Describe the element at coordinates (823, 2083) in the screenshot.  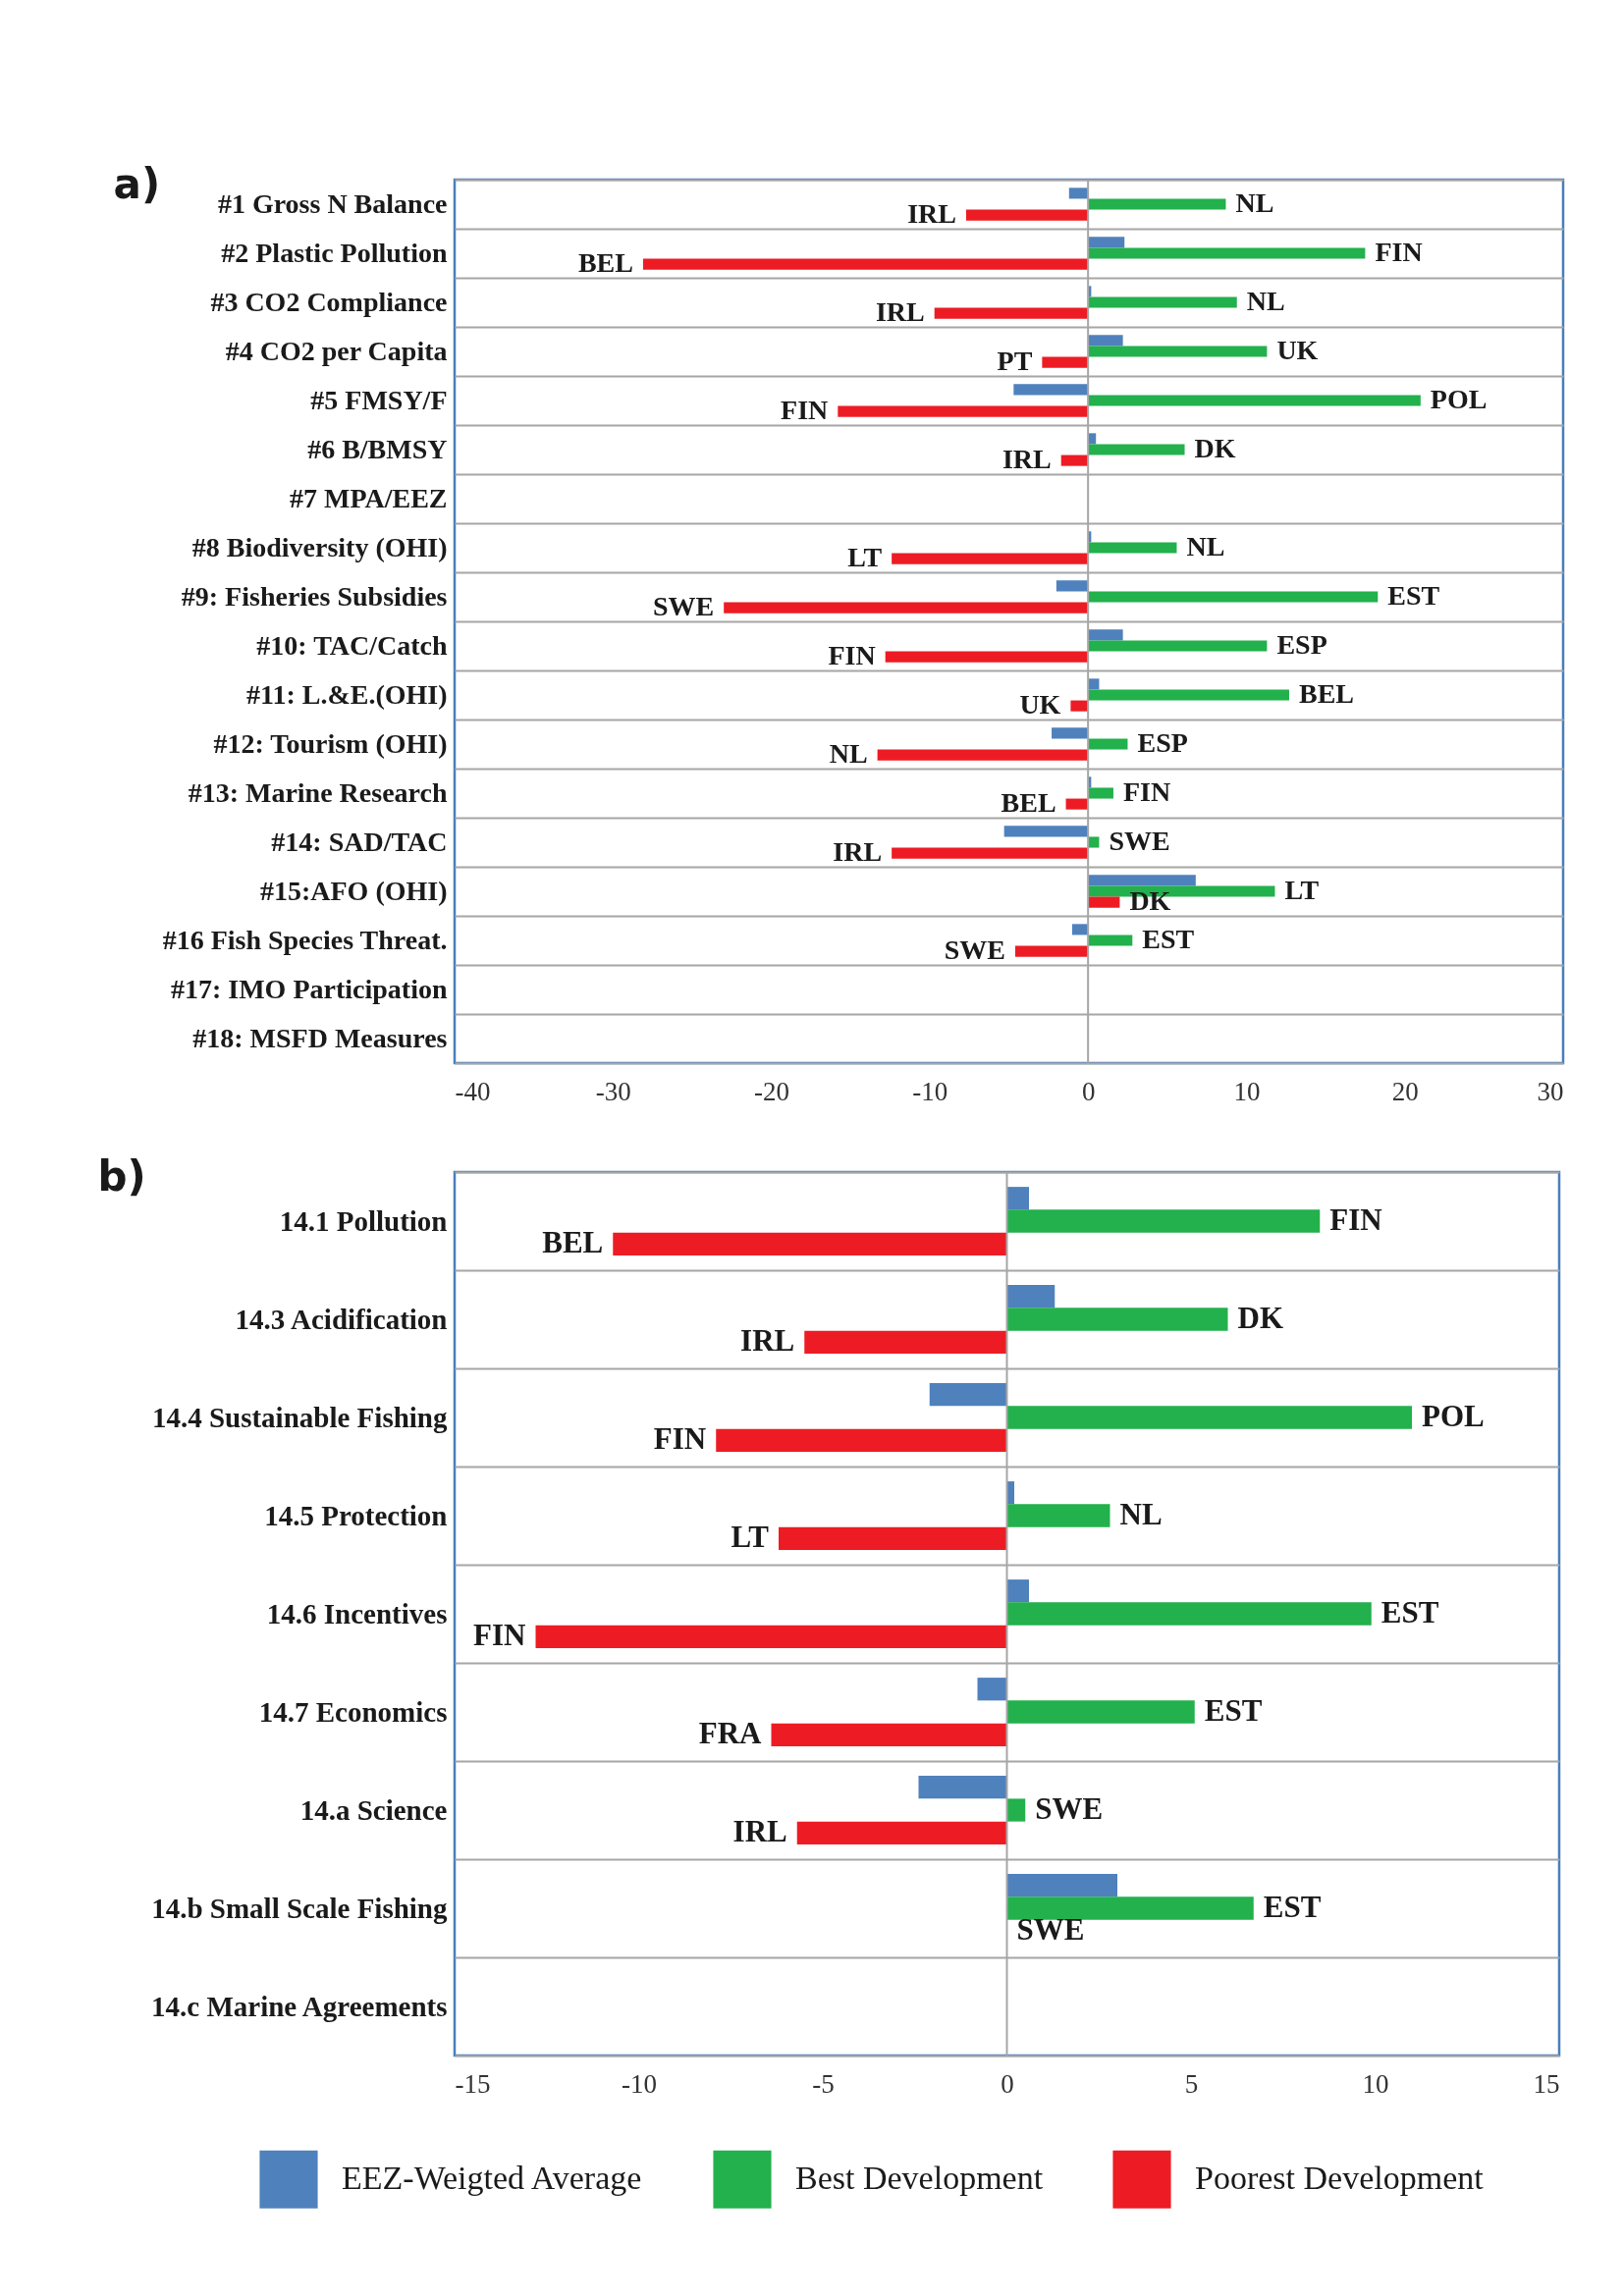
I see `x-tick-label: -5` at that location.